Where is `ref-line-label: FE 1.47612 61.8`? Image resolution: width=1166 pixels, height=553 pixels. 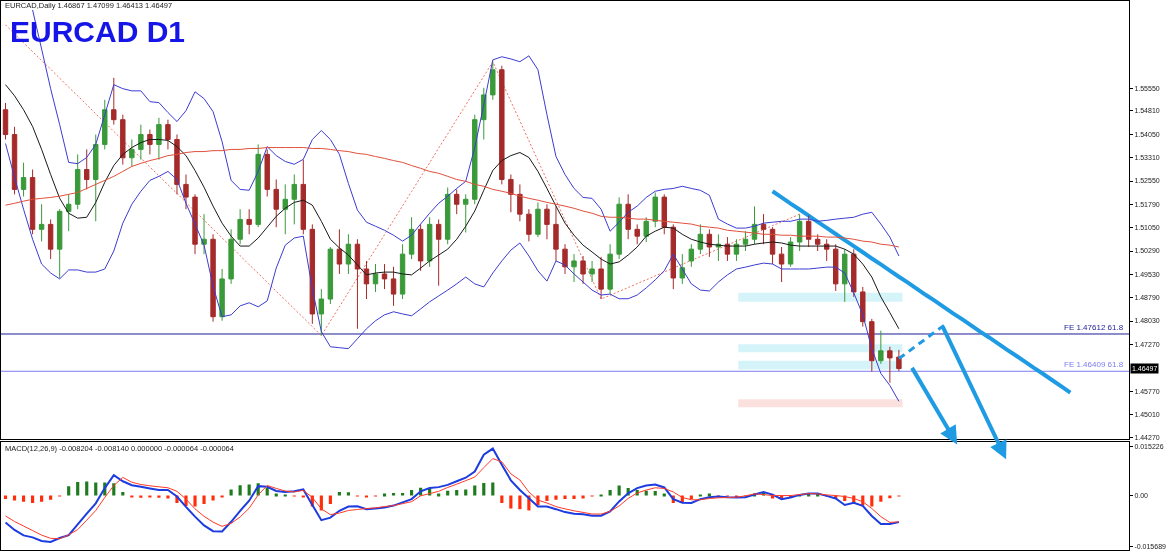
ref-line-label: FE 1.47612 61.8 is located at coordinates (1094, 327).